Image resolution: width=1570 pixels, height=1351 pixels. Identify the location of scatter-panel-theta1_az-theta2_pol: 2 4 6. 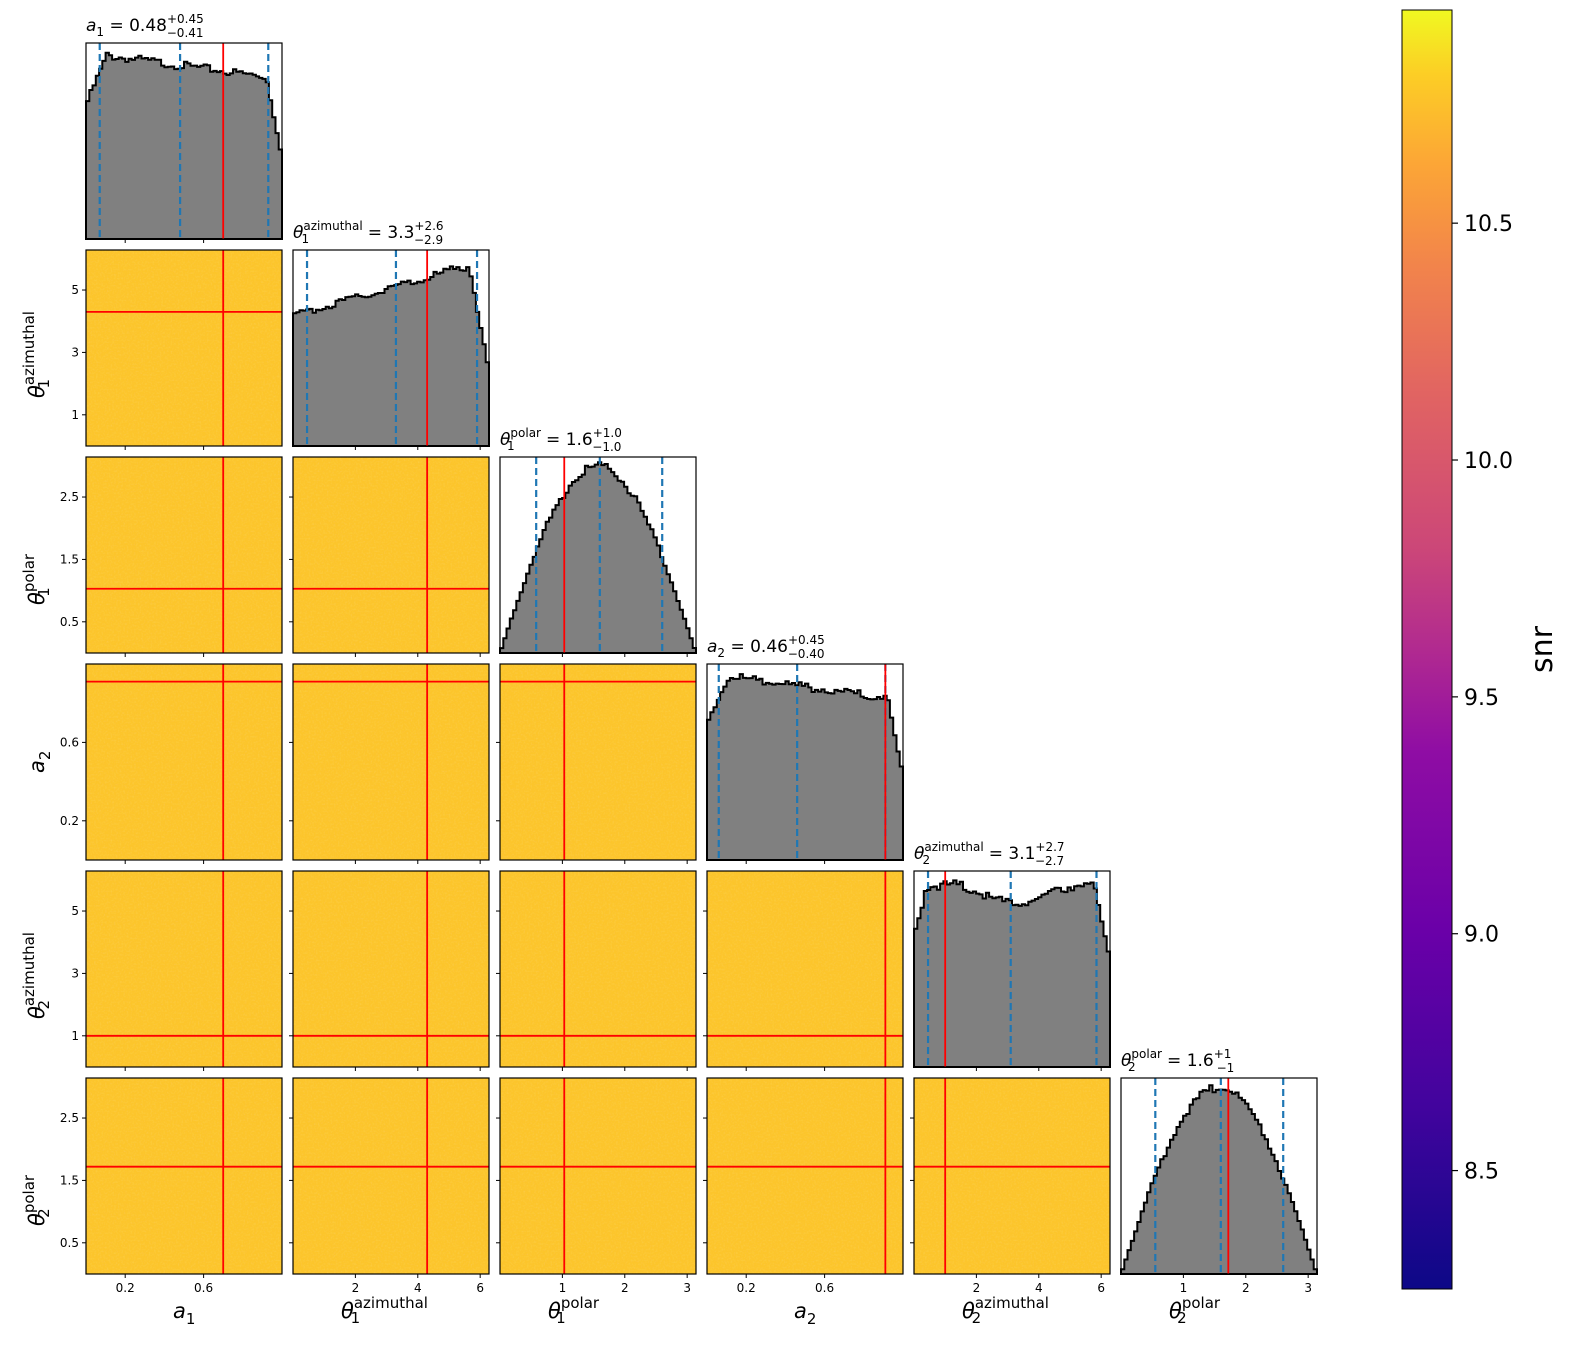
(389, 1186).